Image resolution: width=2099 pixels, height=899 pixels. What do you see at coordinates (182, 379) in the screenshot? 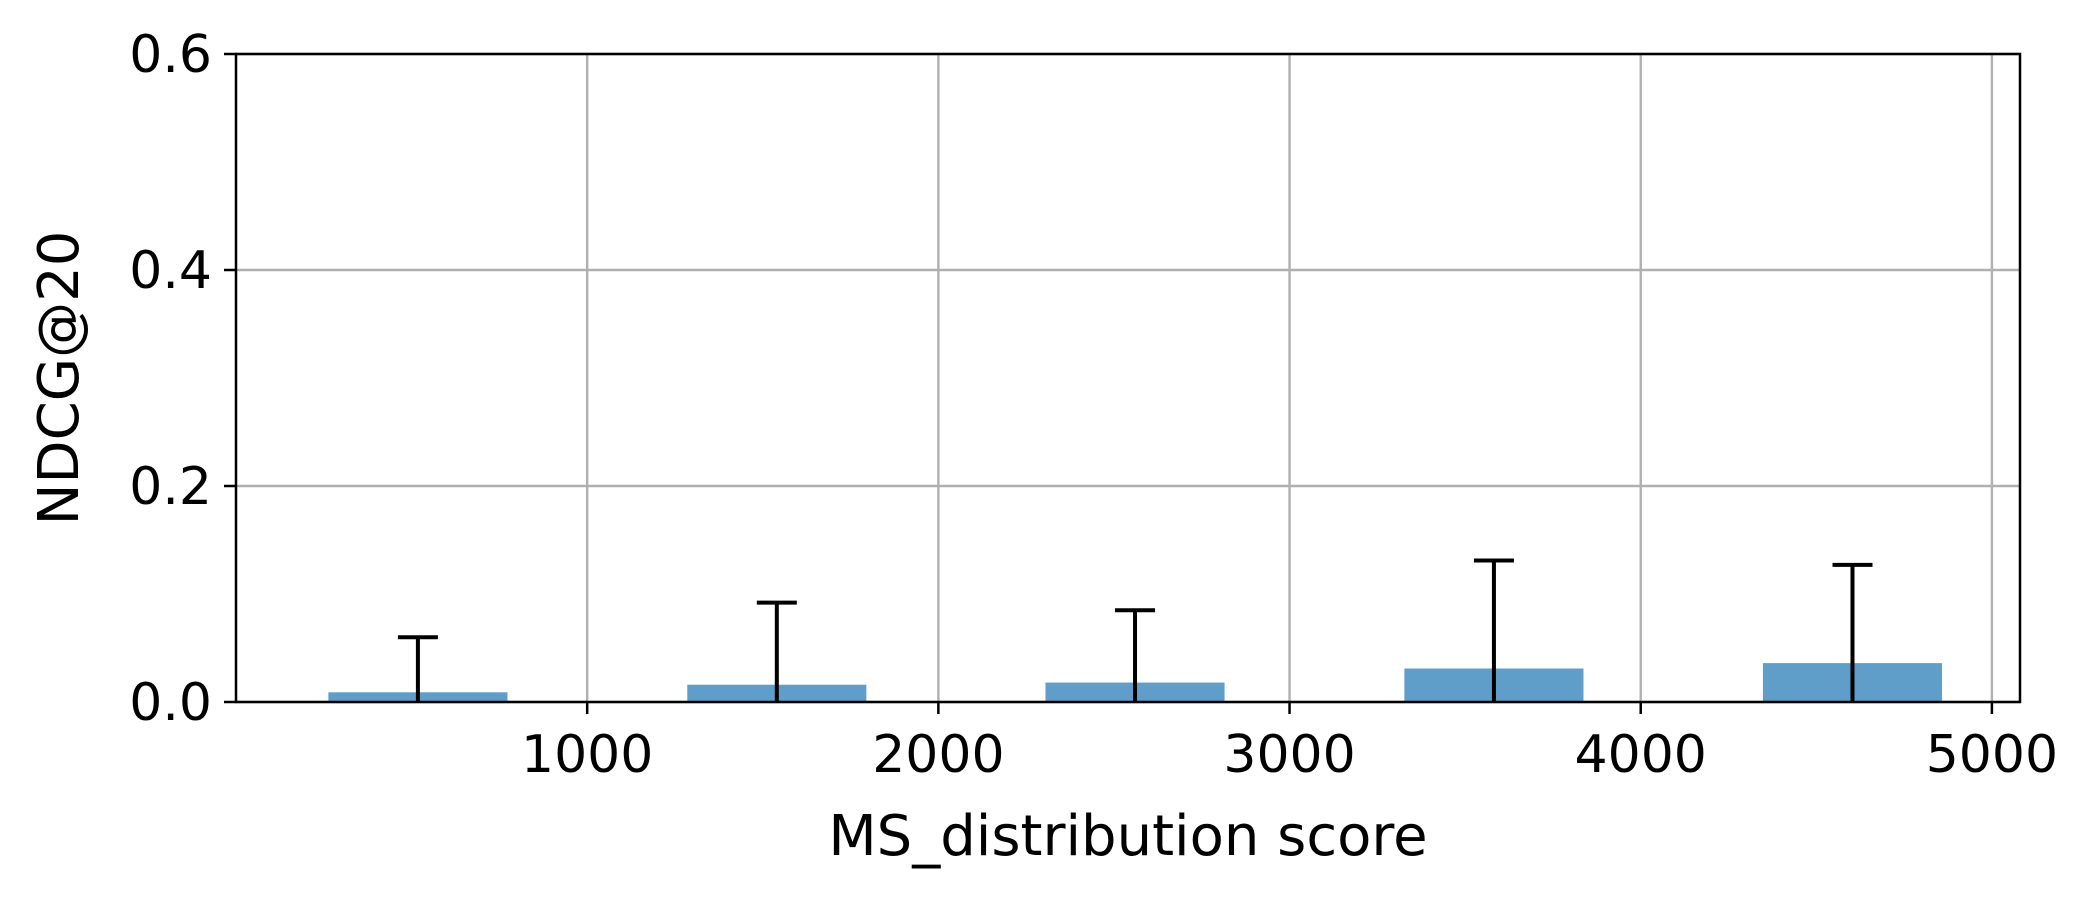
I see `y-axis: 0.0 0.2 0.4 0.6` at bounding box center [182, 379].